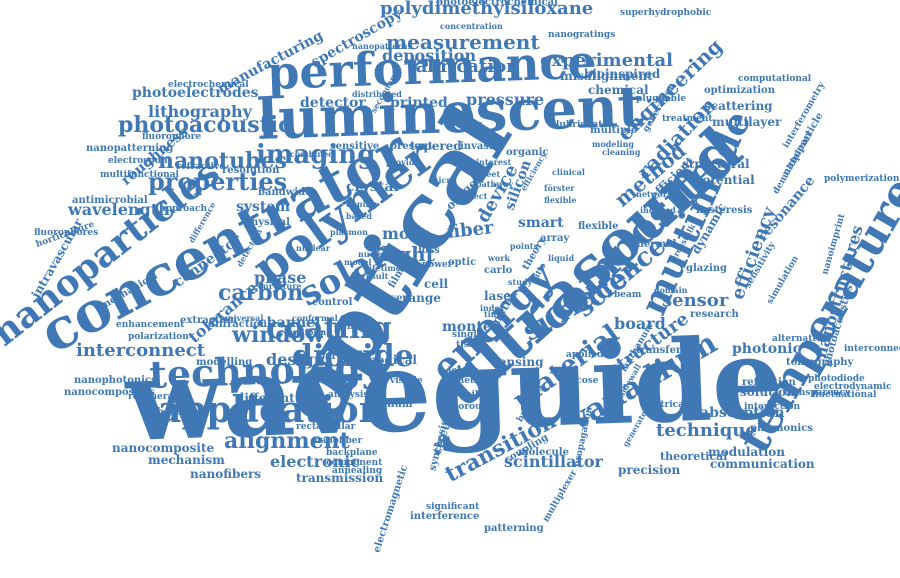 This screenshot has width=900, height=578. I want to click on word-222: modeling, so click(613, 144).